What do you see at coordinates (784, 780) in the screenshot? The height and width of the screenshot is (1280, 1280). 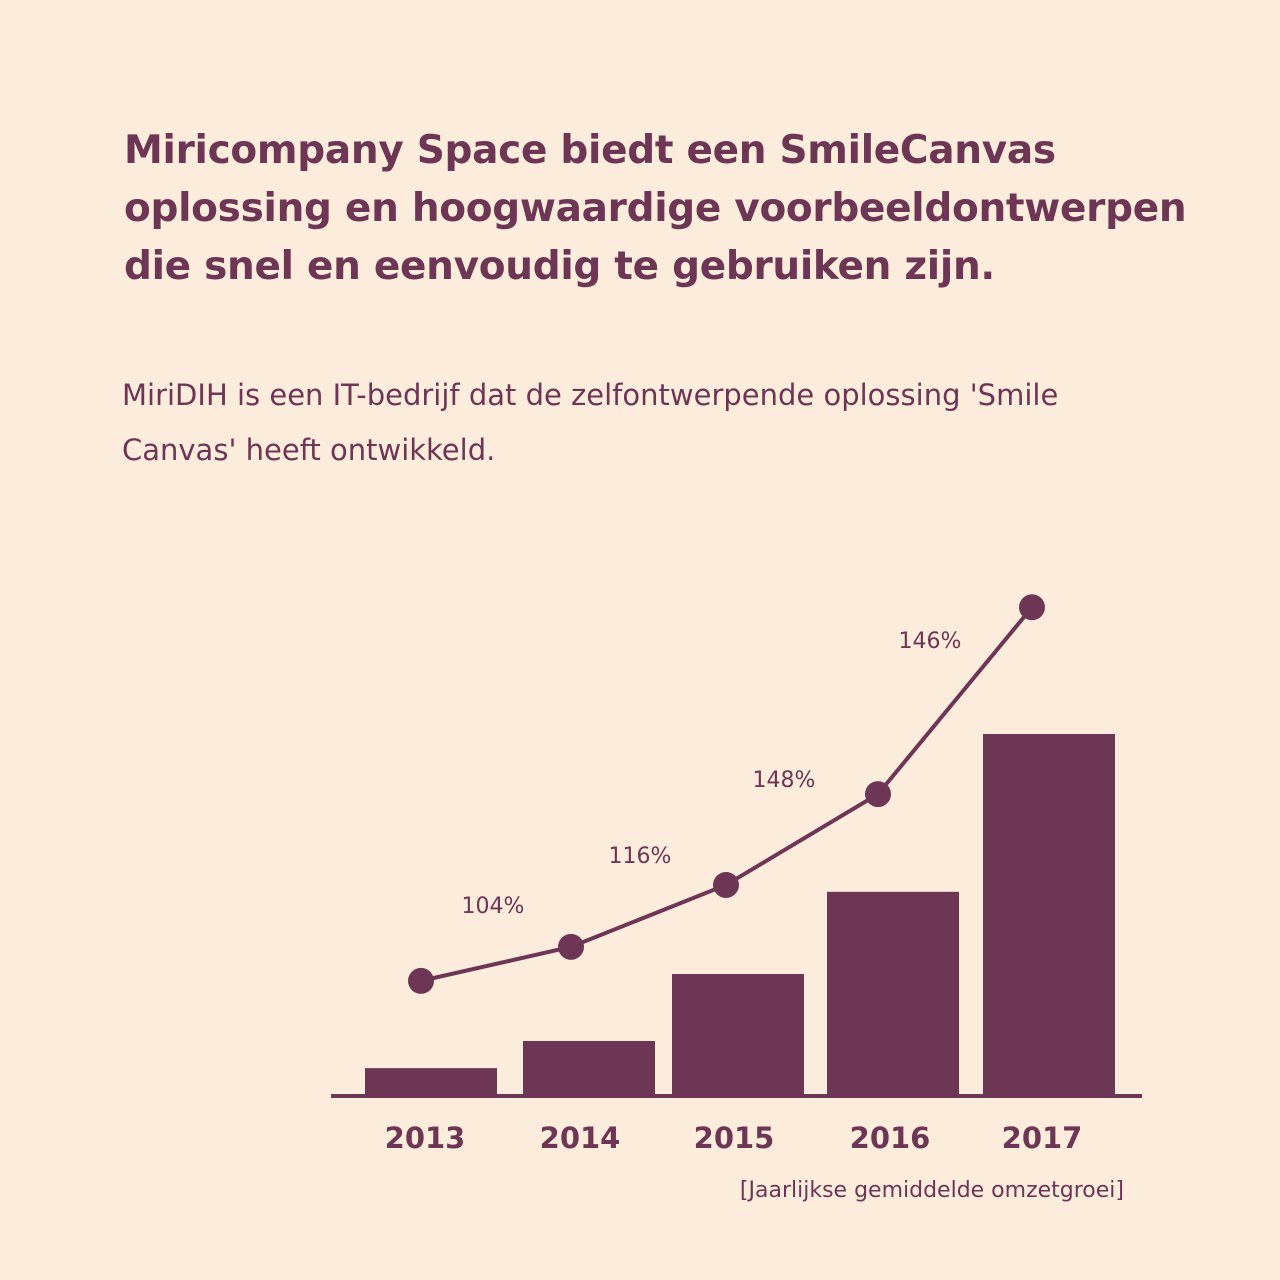 I see `growth-label: 148%` at bounding box center [784, 780].